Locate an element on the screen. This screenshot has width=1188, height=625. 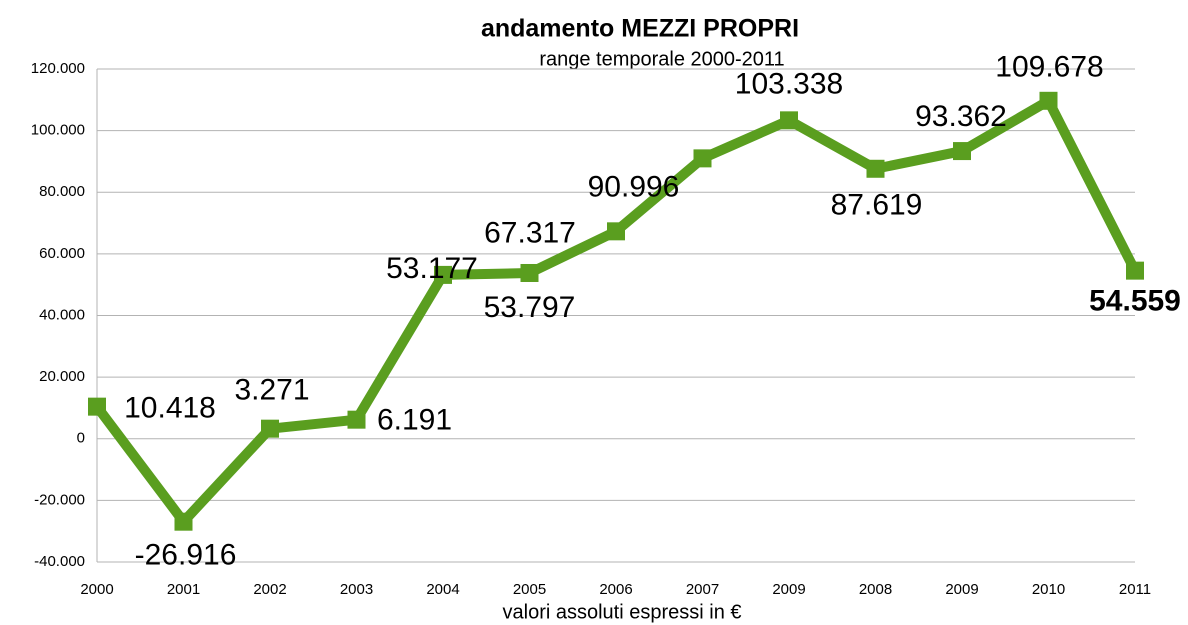
data-label: 103.338 is located at coordinates (789, 83).